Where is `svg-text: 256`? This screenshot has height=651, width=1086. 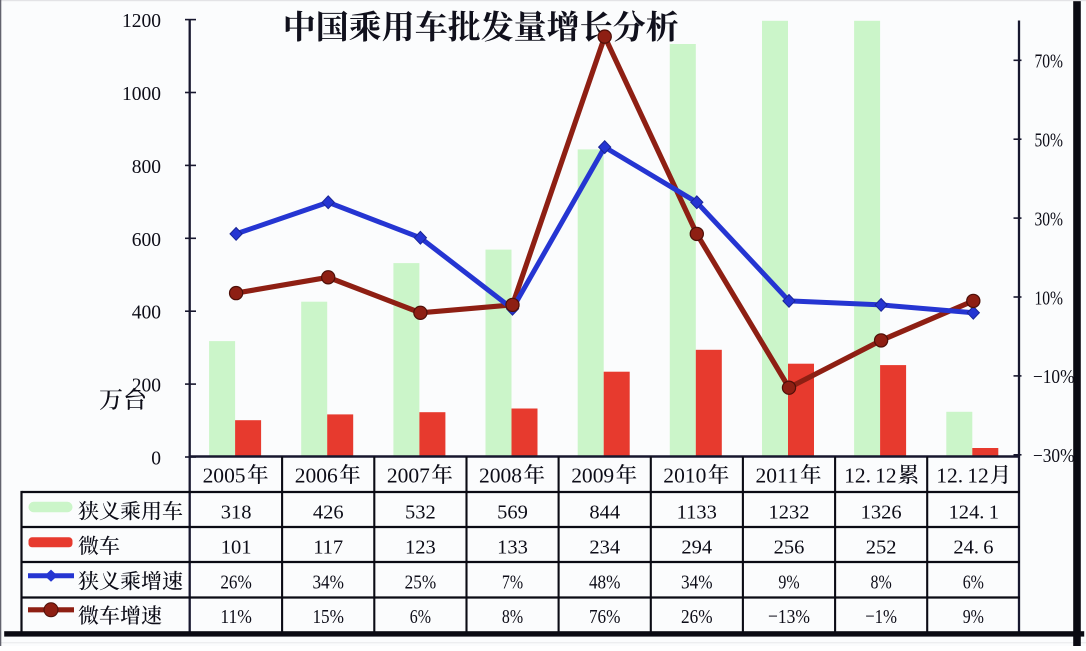 svg-text: 256 is located at coordinates (789, 547).